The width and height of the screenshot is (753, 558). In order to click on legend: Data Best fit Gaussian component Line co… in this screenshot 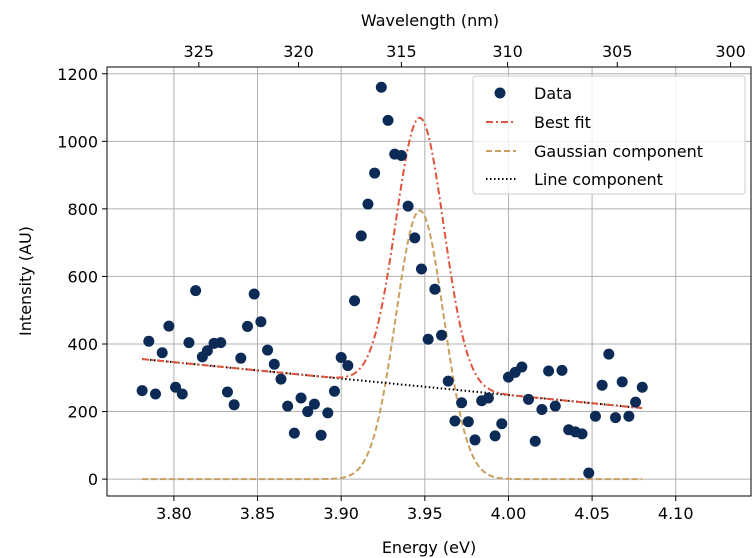, I will do `click(609, 135)`.